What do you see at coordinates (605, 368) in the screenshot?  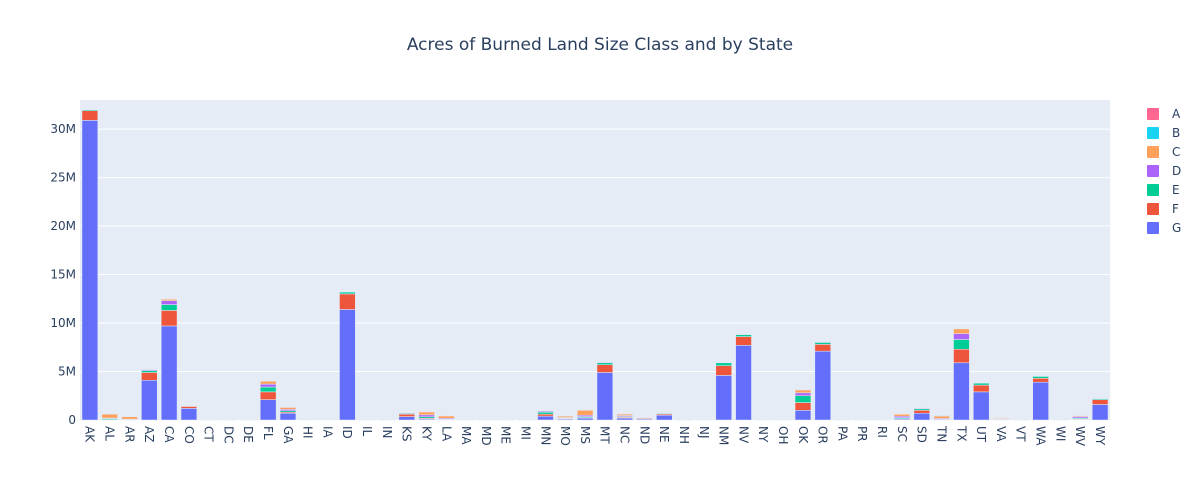 I see `bar-MT-F` at bounding box center [605, 368].